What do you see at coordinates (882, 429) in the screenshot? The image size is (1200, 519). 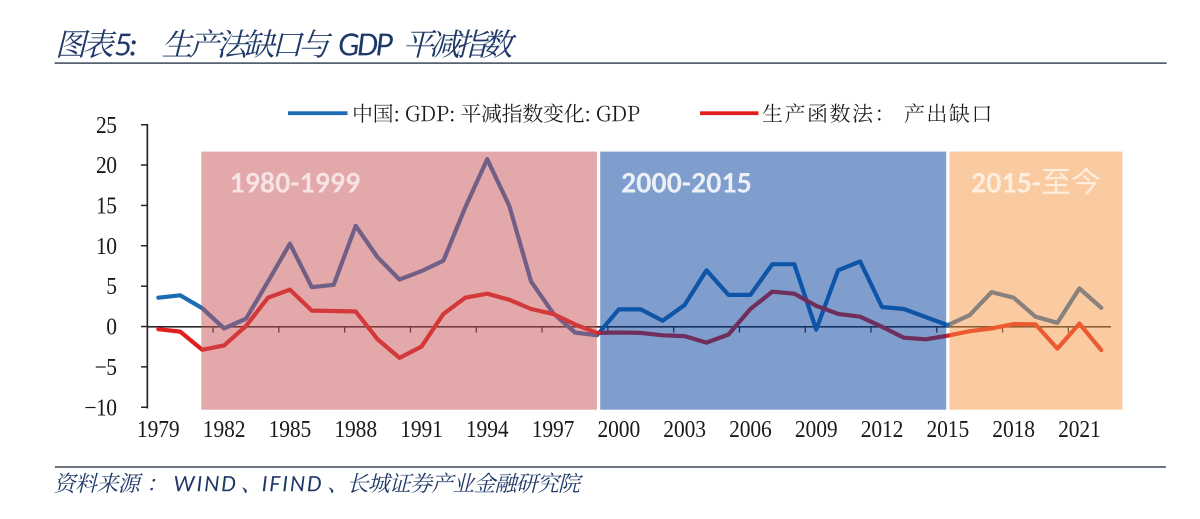 I see `svg-text: 2012` at bounding box center [882, 429].